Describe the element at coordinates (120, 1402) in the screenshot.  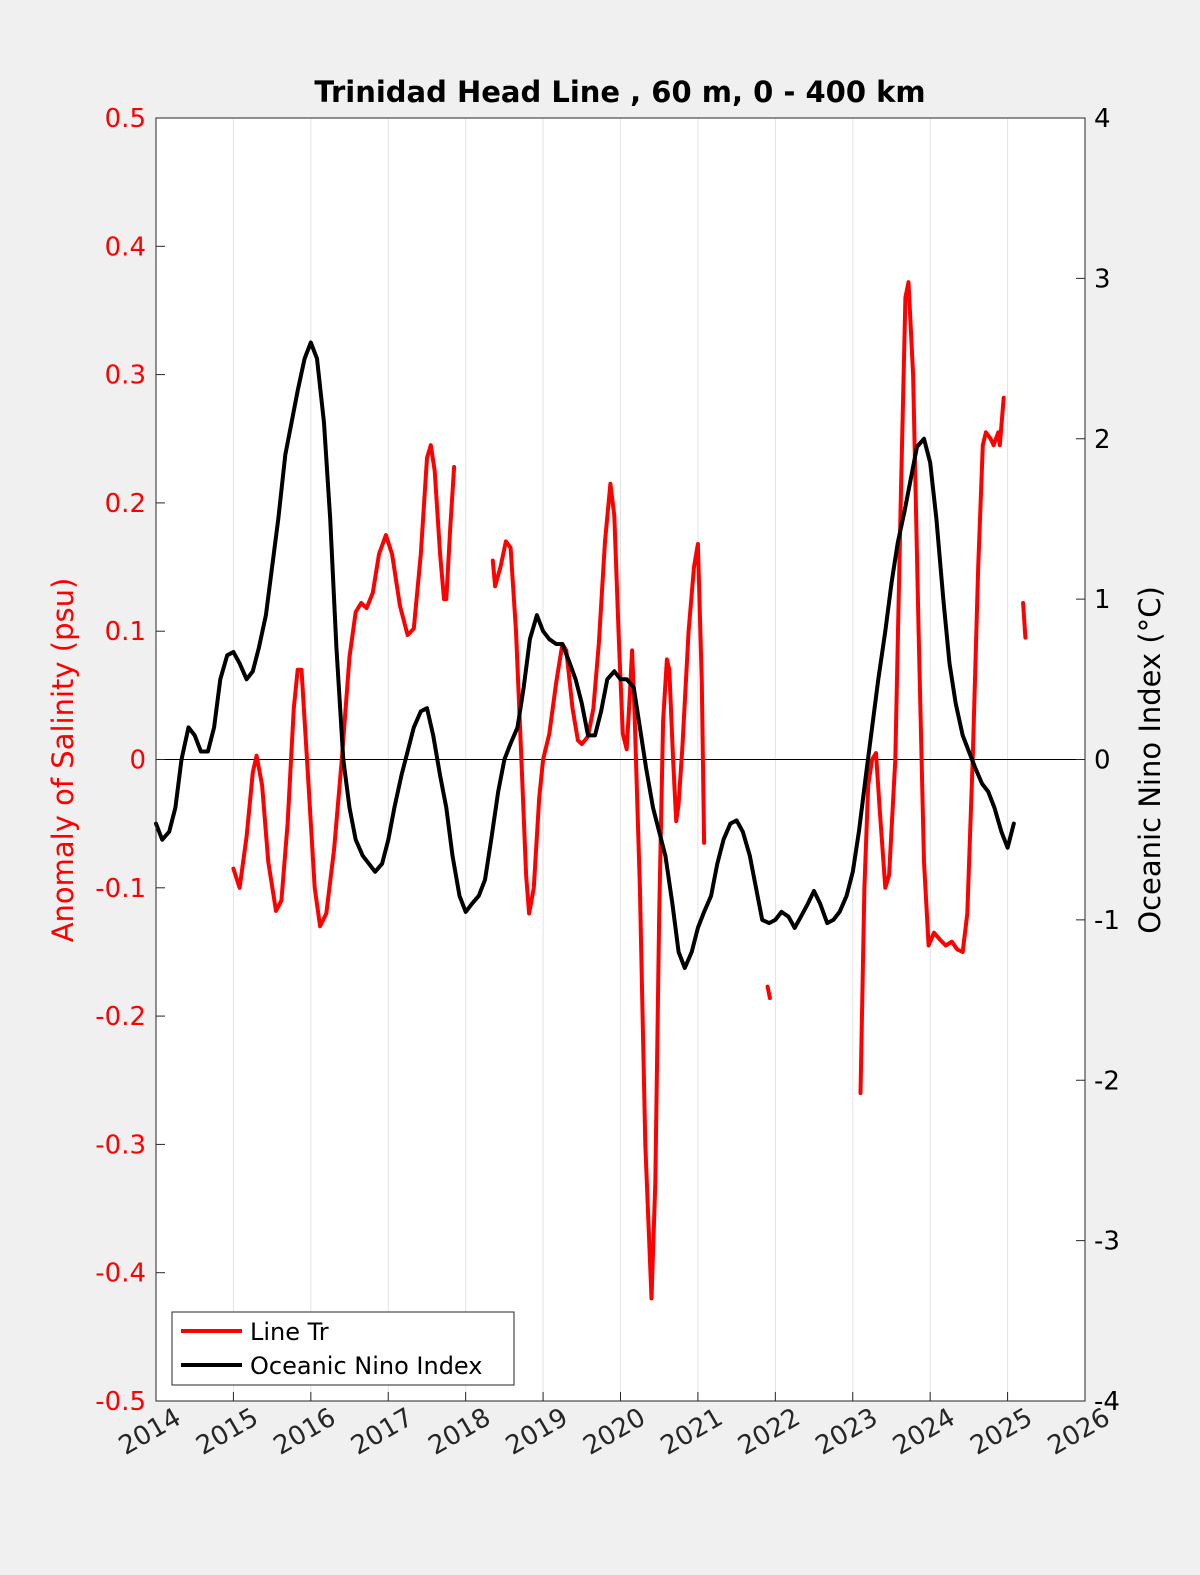
I see `y-left-tick-label: -0.5` at that location.